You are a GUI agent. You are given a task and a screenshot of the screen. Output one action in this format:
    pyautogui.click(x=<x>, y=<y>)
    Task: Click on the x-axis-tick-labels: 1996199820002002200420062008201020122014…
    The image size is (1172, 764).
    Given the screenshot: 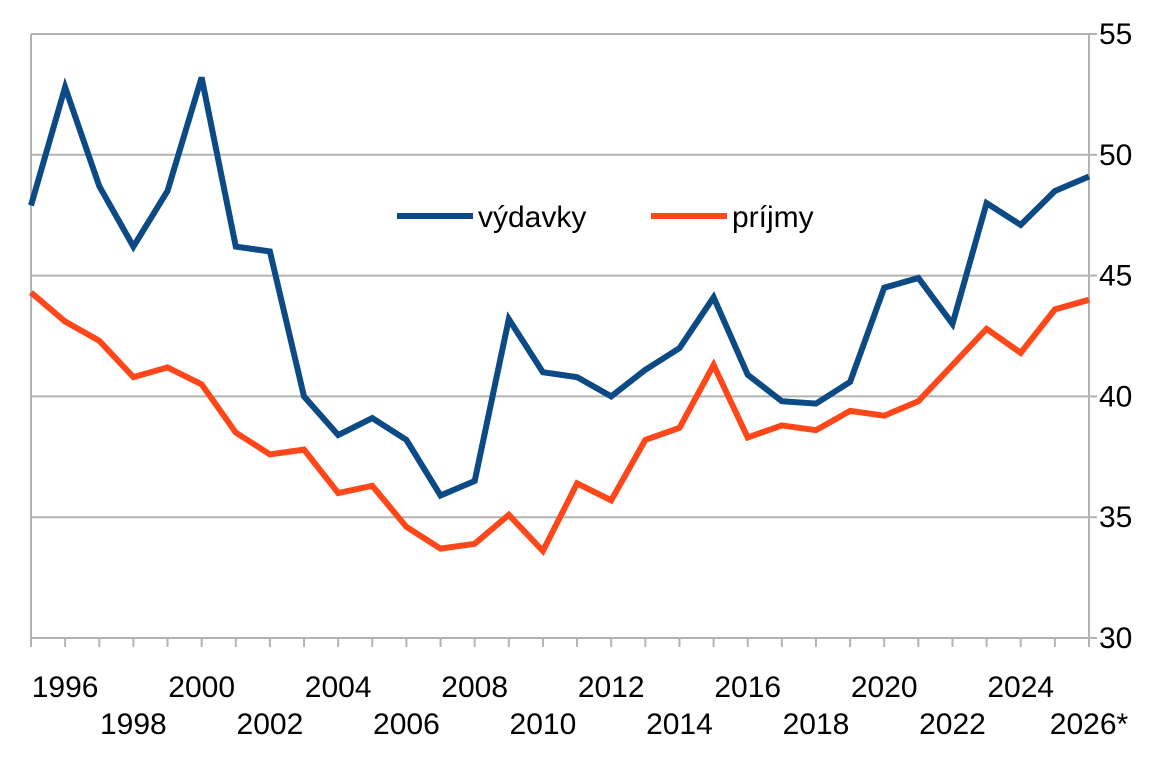 What is the action you would take?
    pyautogui.click(x=580, y=706)
    